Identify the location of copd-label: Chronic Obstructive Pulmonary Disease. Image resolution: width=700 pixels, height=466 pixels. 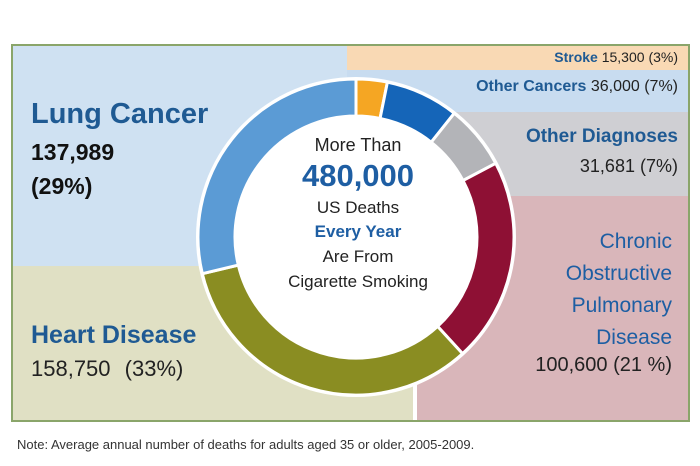
(619, 290).